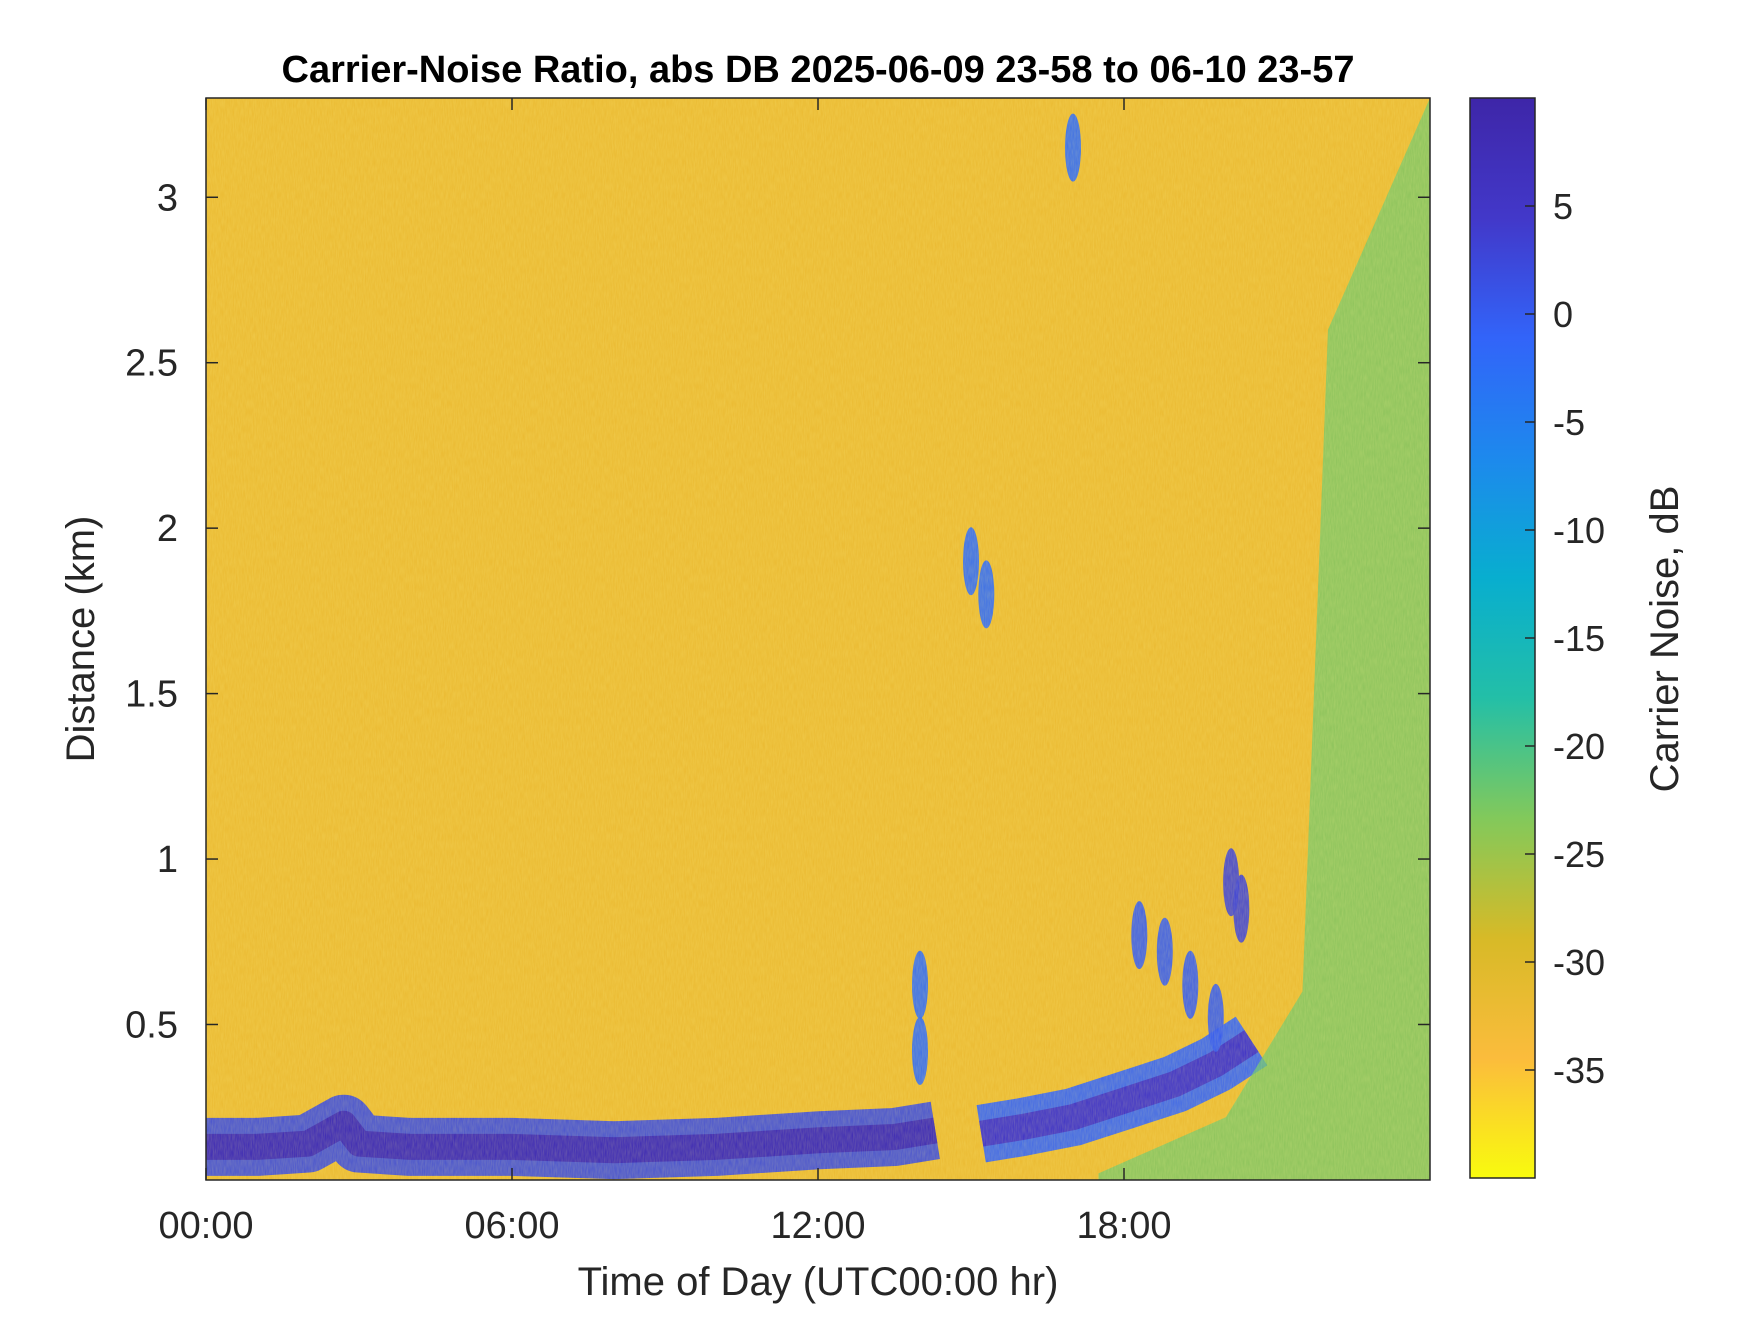  What do you see at coordinates (817, 1226) in the screenshot?
I see `x-tick-label: 12:00` at bounding box center [817, 1226].